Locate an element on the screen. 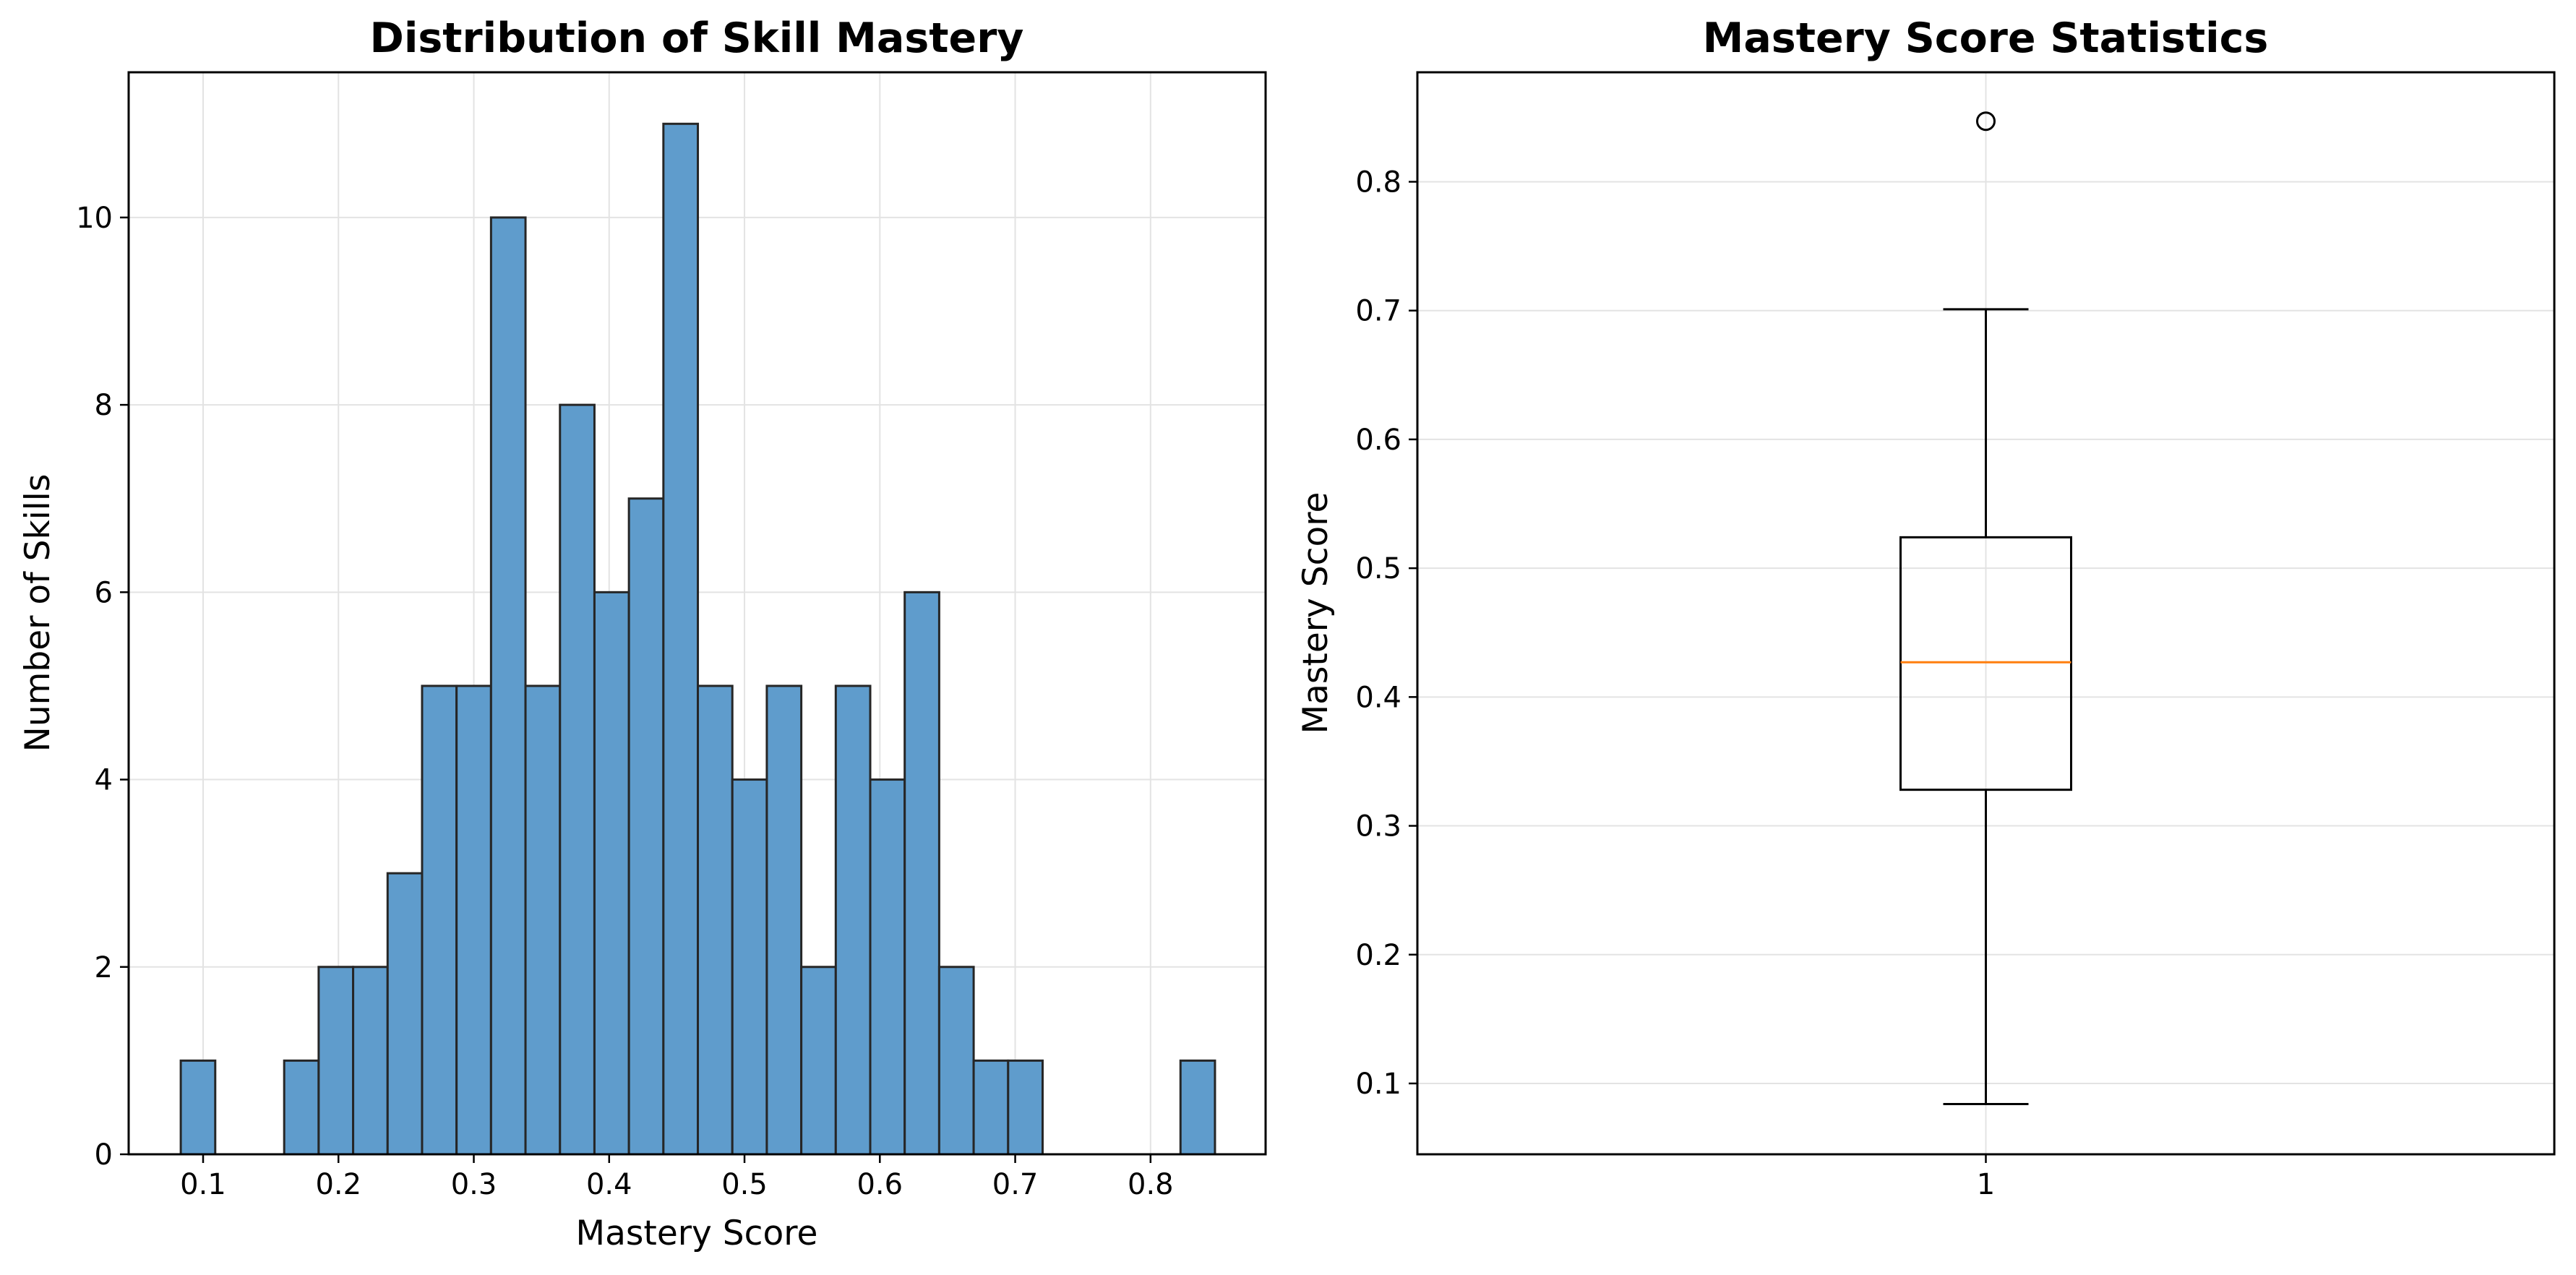 Image resolution: width=2576 pixels, height=1275 pixels. boxplot-x-ticks: 1 is located at coordinates (1986, 1177).